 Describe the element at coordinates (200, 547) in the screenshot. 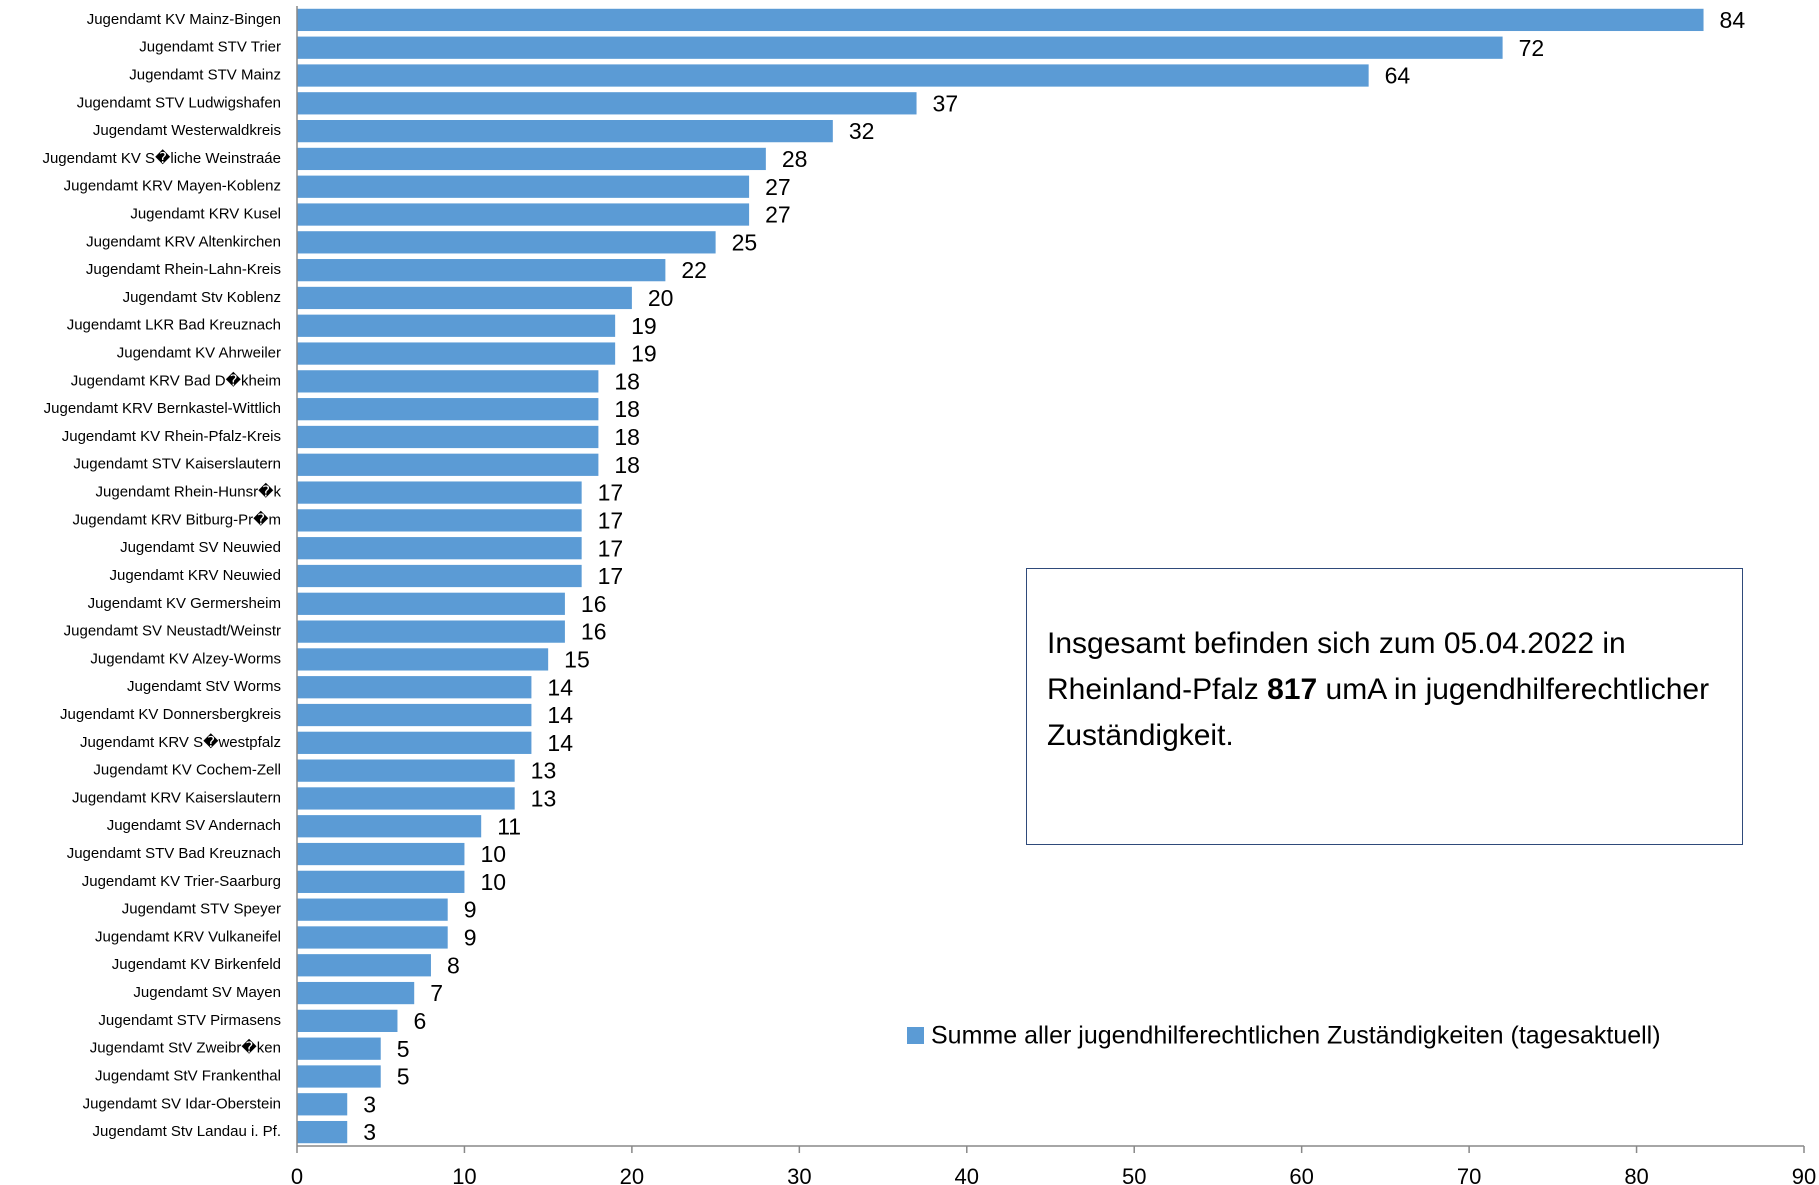

I see `y-tick-label: Jugendamt SV Neuwied` at that location.